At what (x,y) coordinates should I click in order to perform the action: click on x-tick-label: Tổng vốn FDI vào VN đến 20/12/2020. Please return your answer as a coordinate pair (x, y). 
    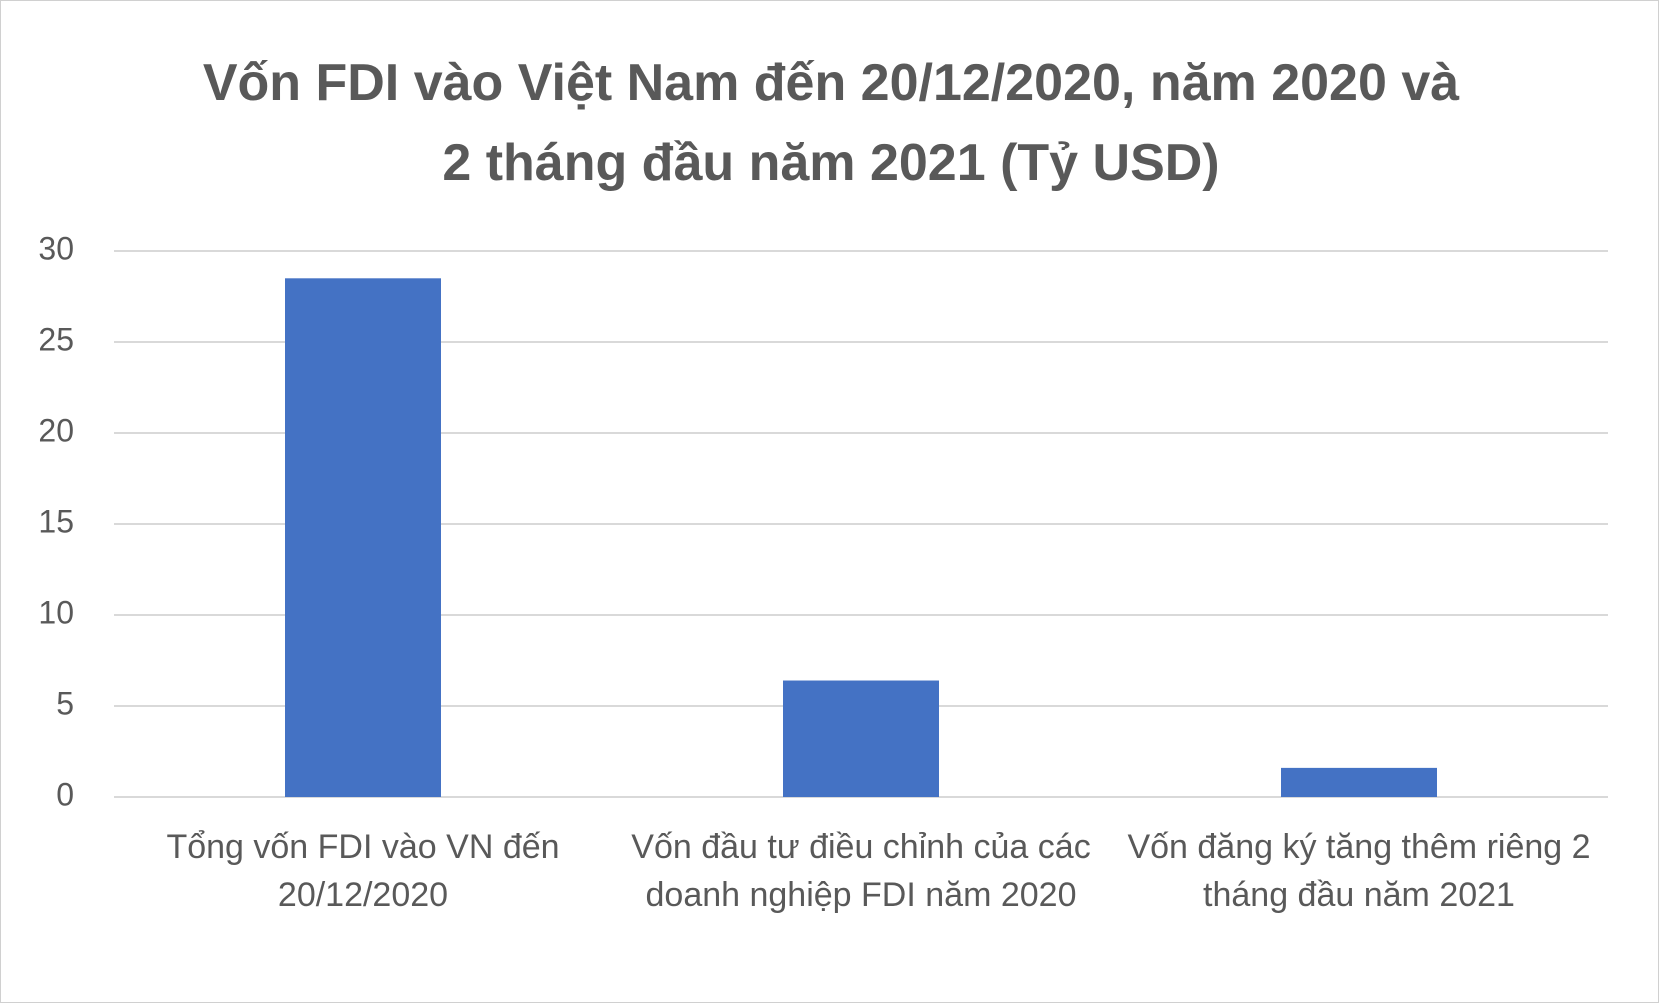
    Looking at the image, I should click on (363, 871).